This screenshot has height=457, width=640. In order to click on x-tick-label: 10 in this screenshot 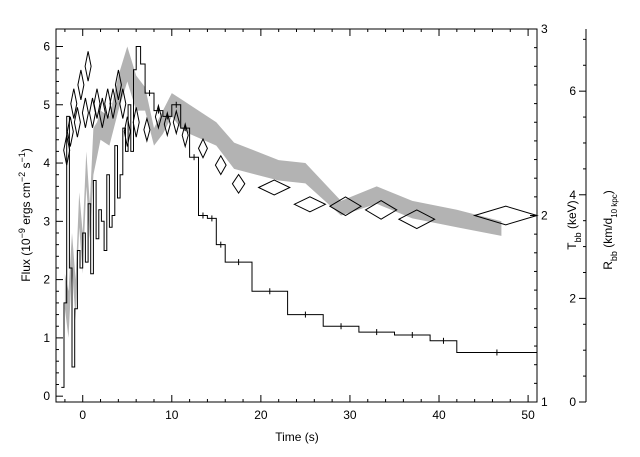, I will do `click(172, 415)`.